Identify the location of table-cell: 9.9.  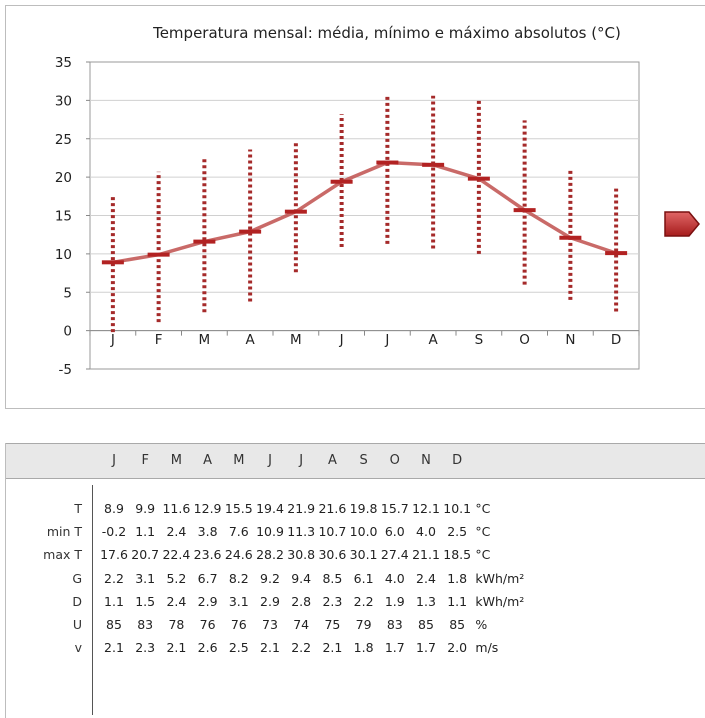
(145, 508).